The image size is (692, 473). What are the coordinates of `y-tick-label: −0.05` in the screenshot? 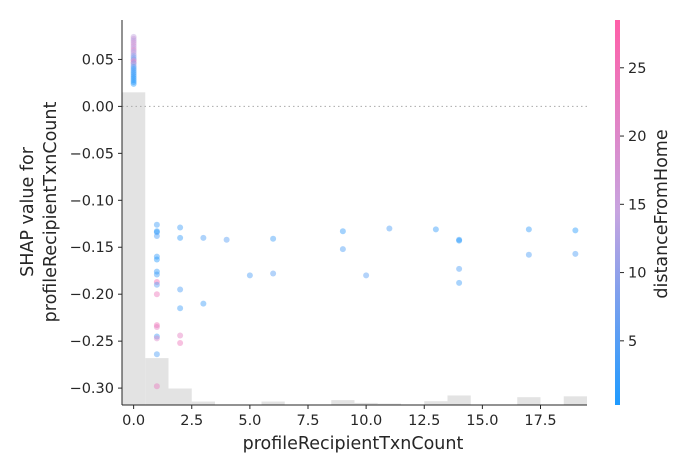 It's located at (92, 154).